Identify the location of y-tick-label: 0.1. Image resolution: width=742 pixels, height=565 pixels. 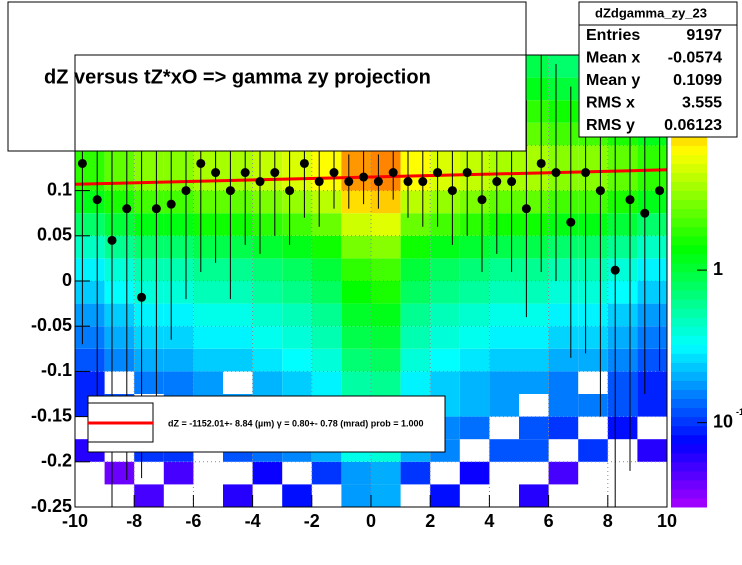
(59, 189).